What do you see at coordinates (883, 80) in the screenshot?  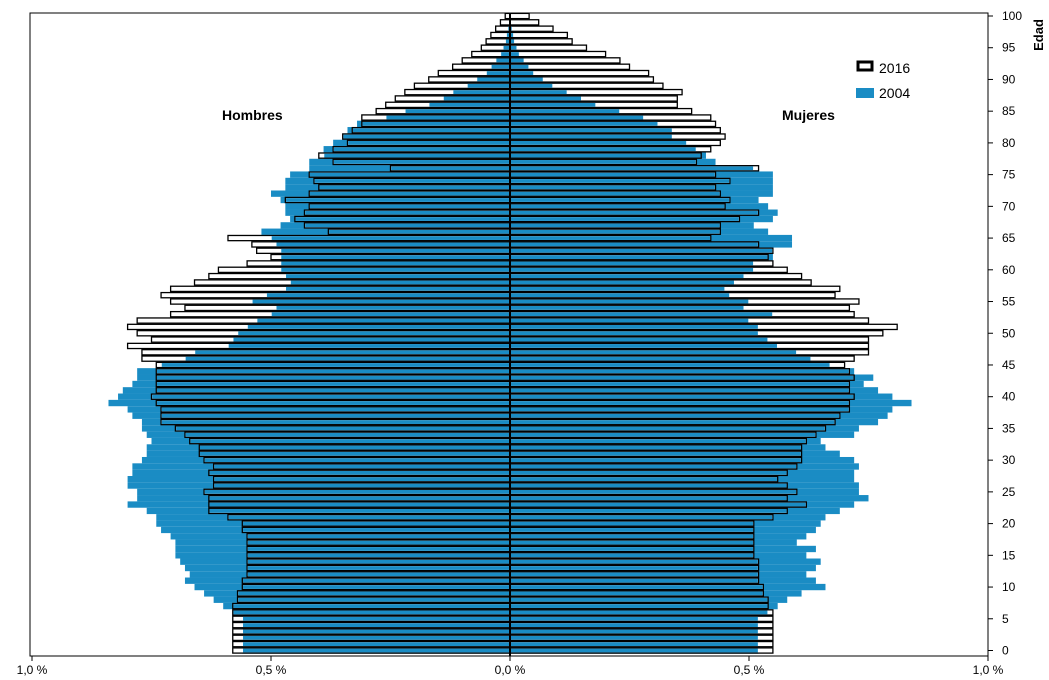 I see `legend: 2016 2004` at bounding box center [883, 80].